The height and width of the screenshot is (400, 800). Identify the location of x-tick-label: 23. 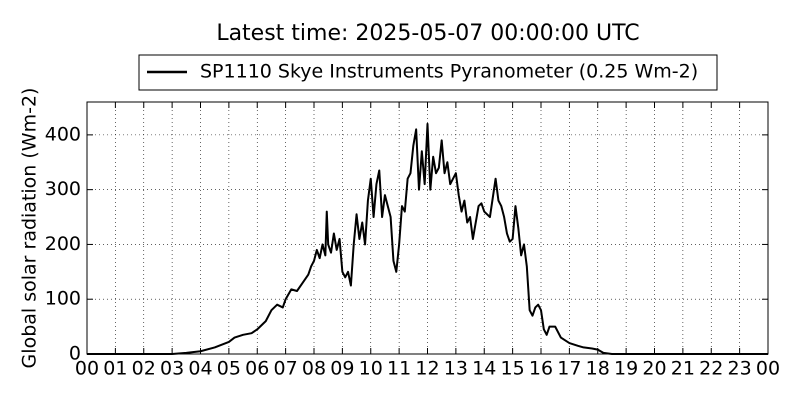
(740, 369).